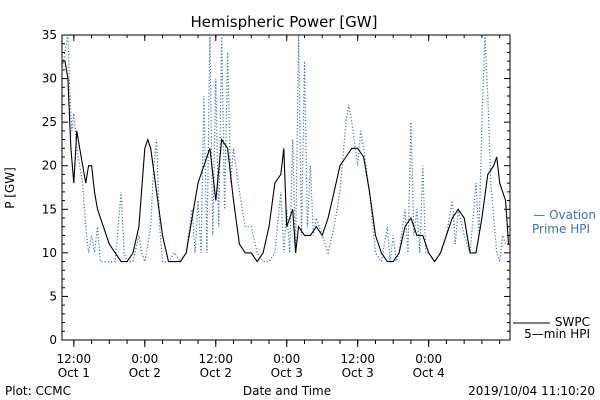 Image resolution: width=600 pixels, height=400 pixels. I want to click on x-tick-label-date: Oct 1, so click(74, 373).